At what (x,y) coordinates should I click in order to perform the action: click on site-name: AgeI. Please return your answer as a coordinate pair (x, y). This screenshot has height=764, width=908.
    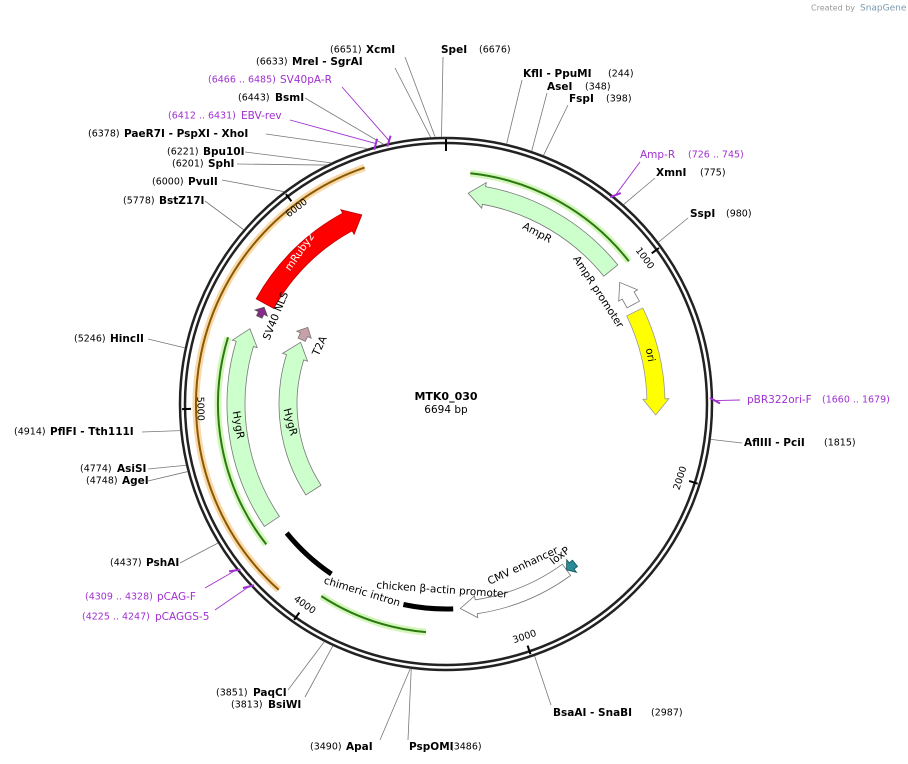
    Looking at the image, I should click on (135, 481).